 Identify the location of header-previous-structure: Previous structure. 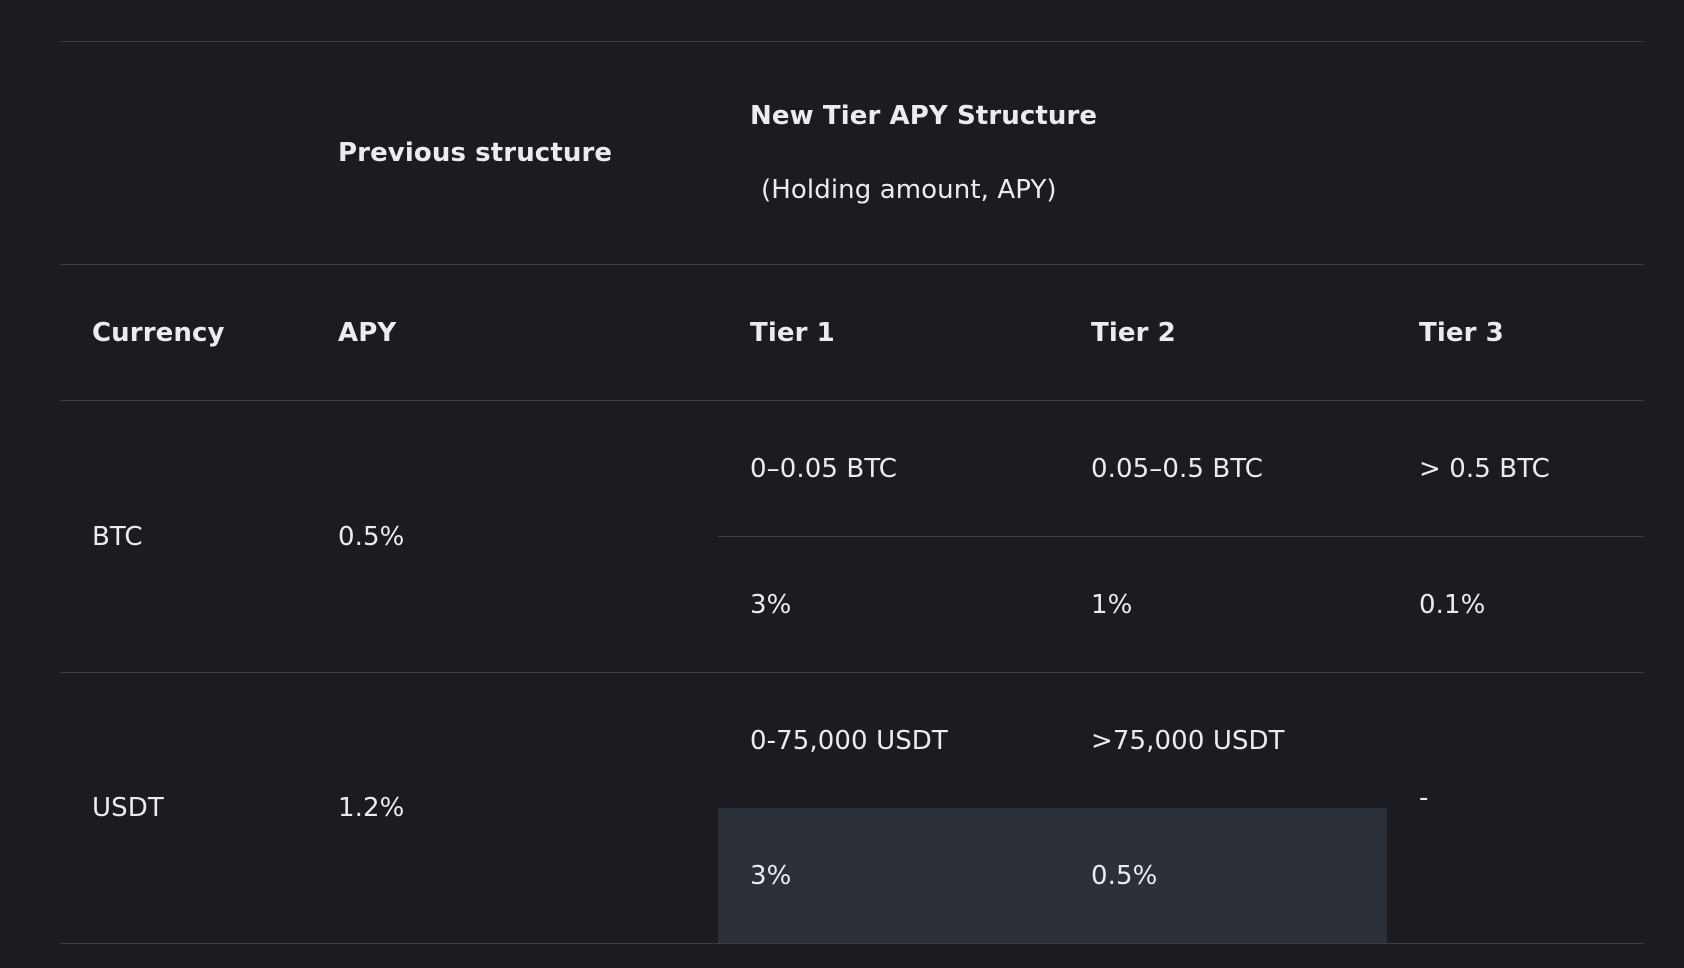
(512, 153).